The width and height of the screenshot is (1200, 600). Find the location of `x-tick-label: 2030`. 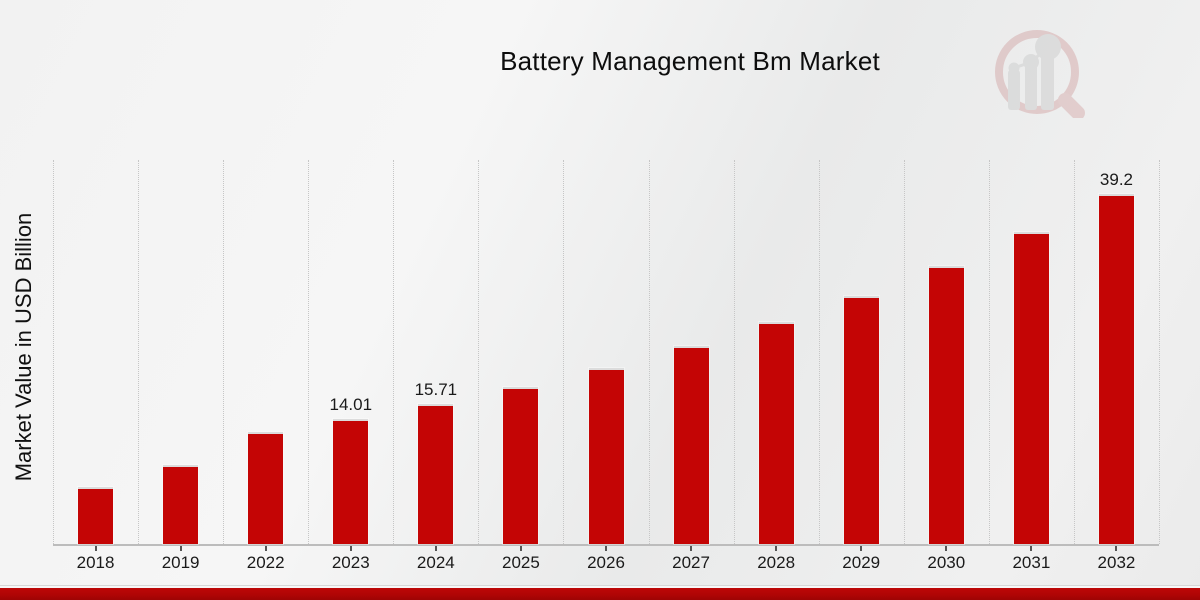

x-tick-label: 2030 is located at coordinates (946, 562).